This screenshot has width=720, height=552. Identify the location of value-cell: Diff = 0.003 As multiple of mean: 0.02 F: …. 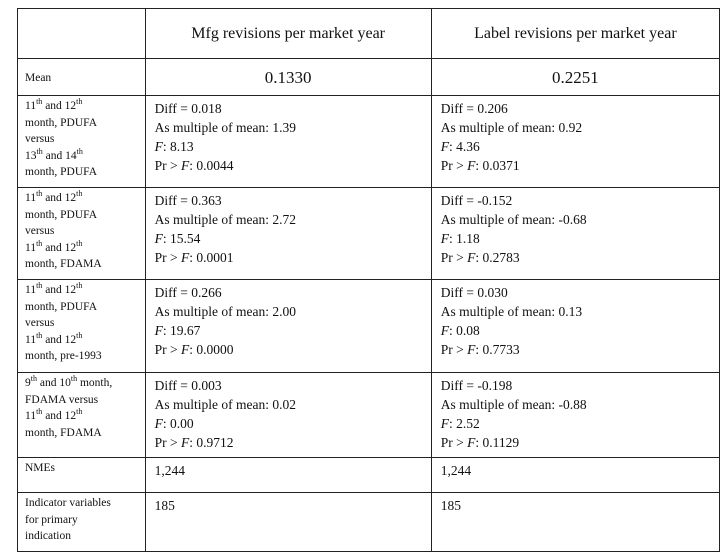
(288, 415).